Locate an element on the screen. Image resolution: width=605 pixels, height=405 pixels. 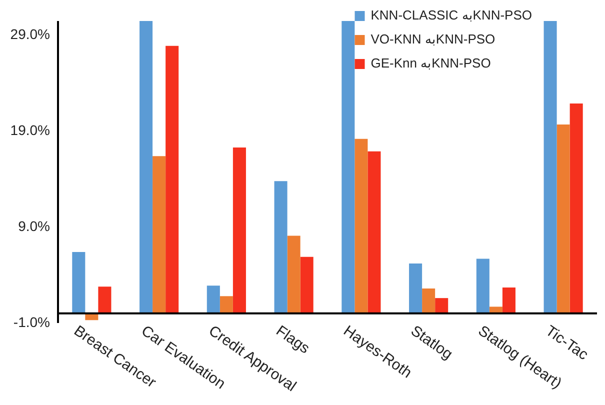
legend-label: VO-KNN بهKNN-PSO is located at coordinates (433, 39).